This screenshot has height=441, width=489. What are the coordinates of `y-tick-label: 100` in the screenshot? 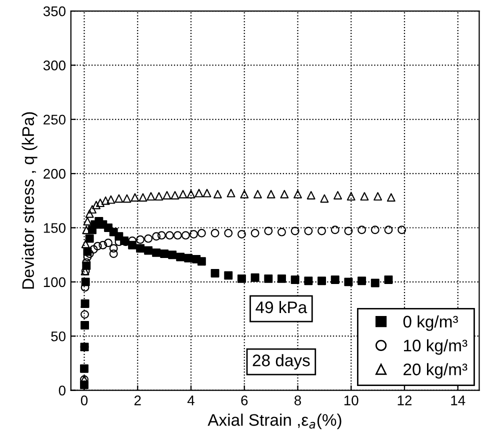 It's located at (55, 282).